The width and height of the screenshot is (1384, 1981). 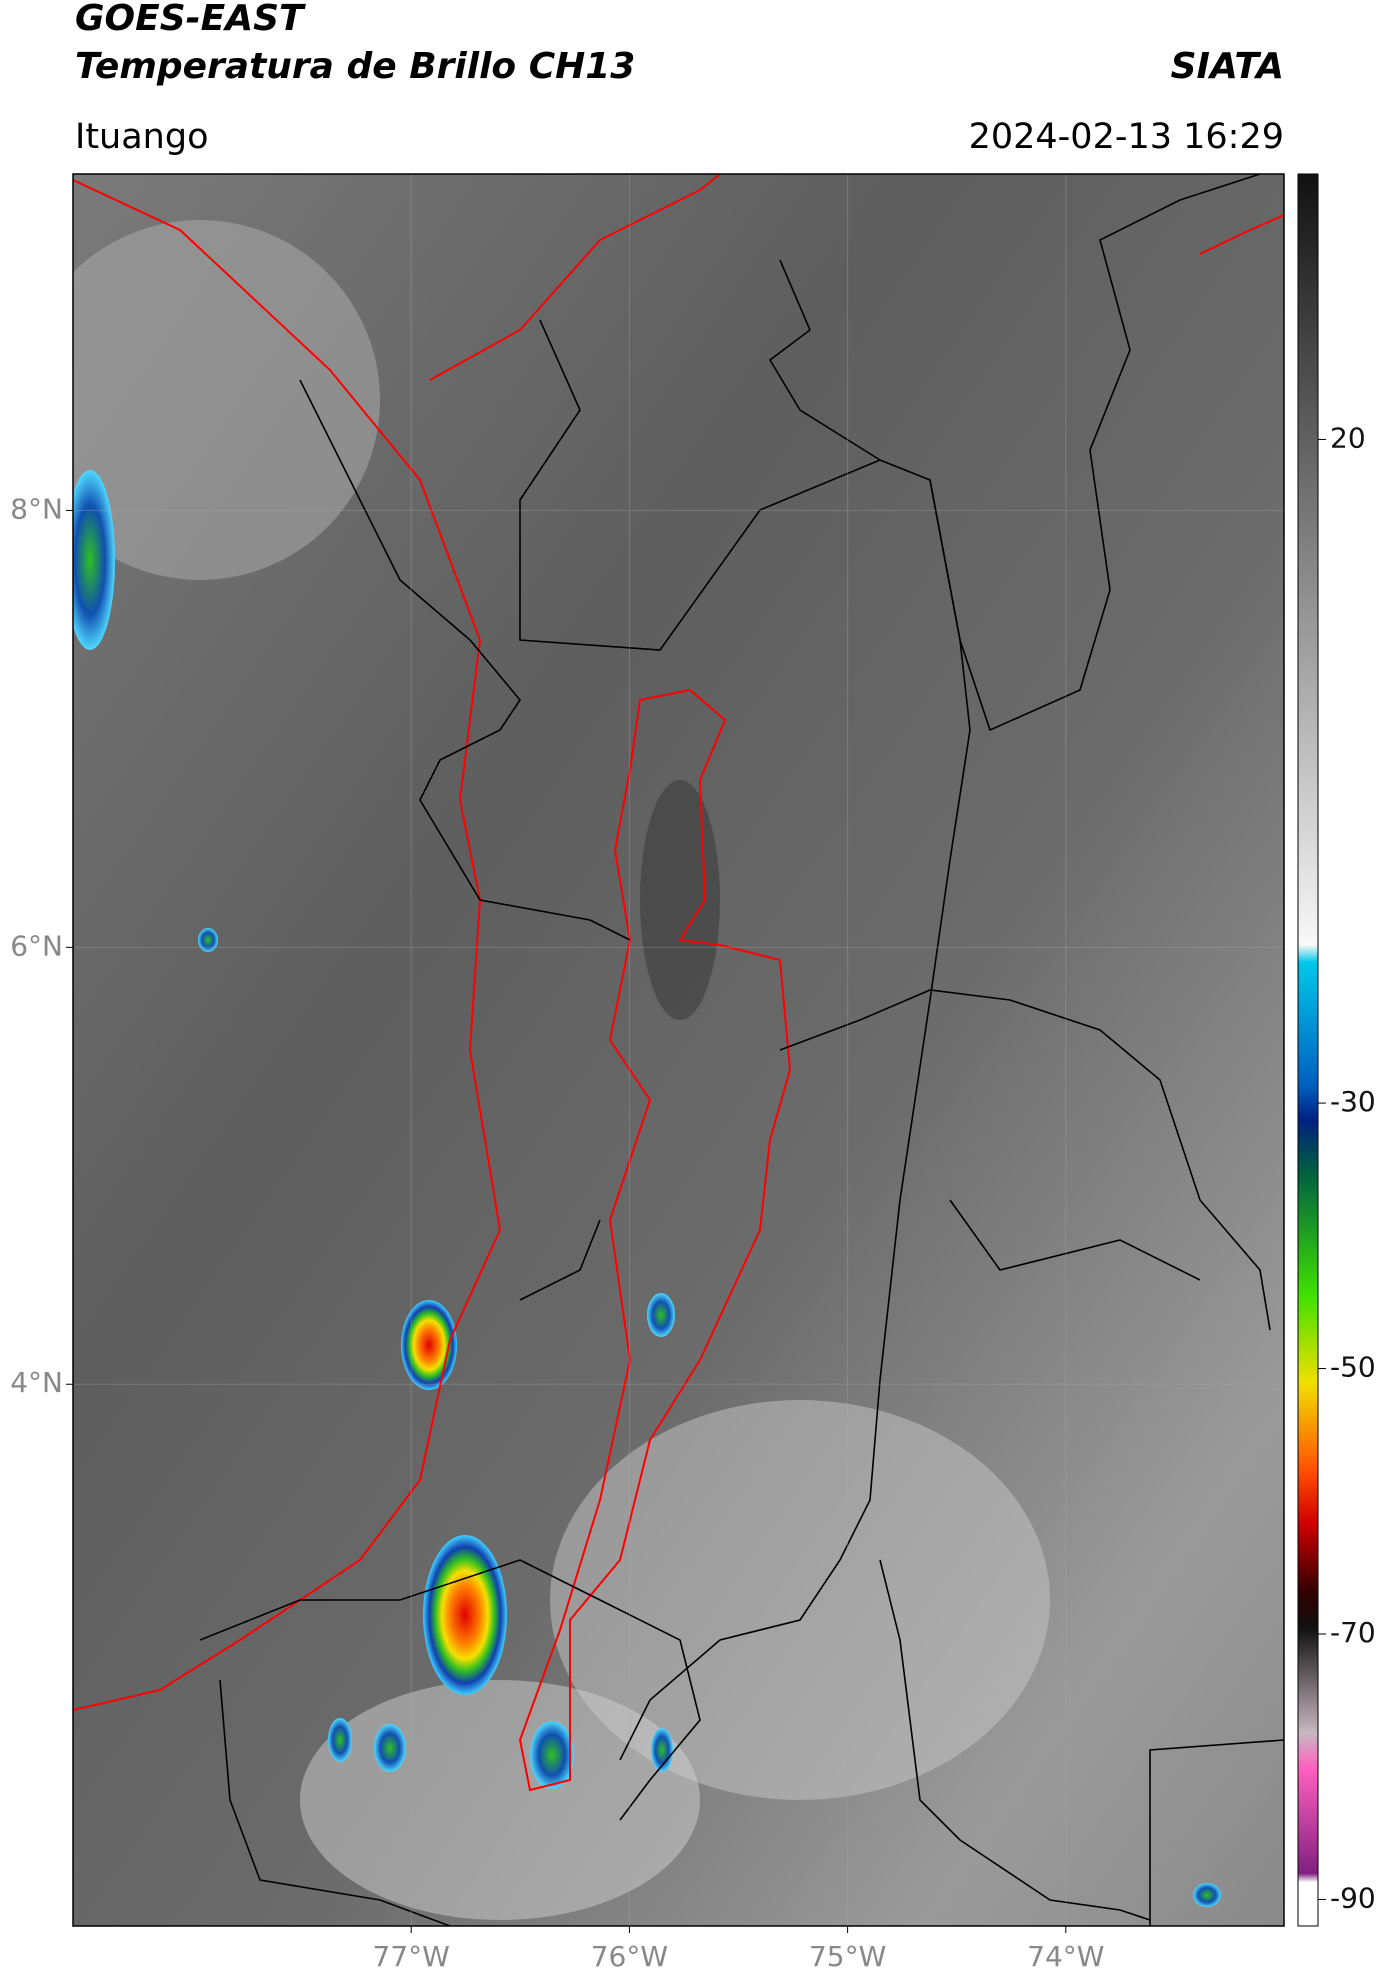 I want to click on location: Ituango, so click(x=142, y=137).